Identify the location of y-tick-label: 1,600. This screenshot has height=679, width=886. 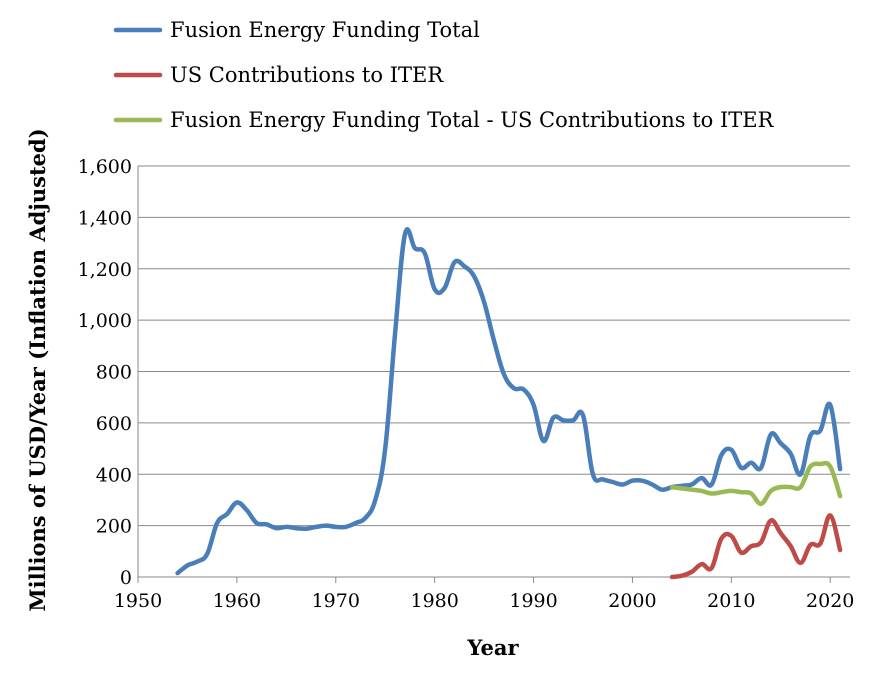
(105, 167).